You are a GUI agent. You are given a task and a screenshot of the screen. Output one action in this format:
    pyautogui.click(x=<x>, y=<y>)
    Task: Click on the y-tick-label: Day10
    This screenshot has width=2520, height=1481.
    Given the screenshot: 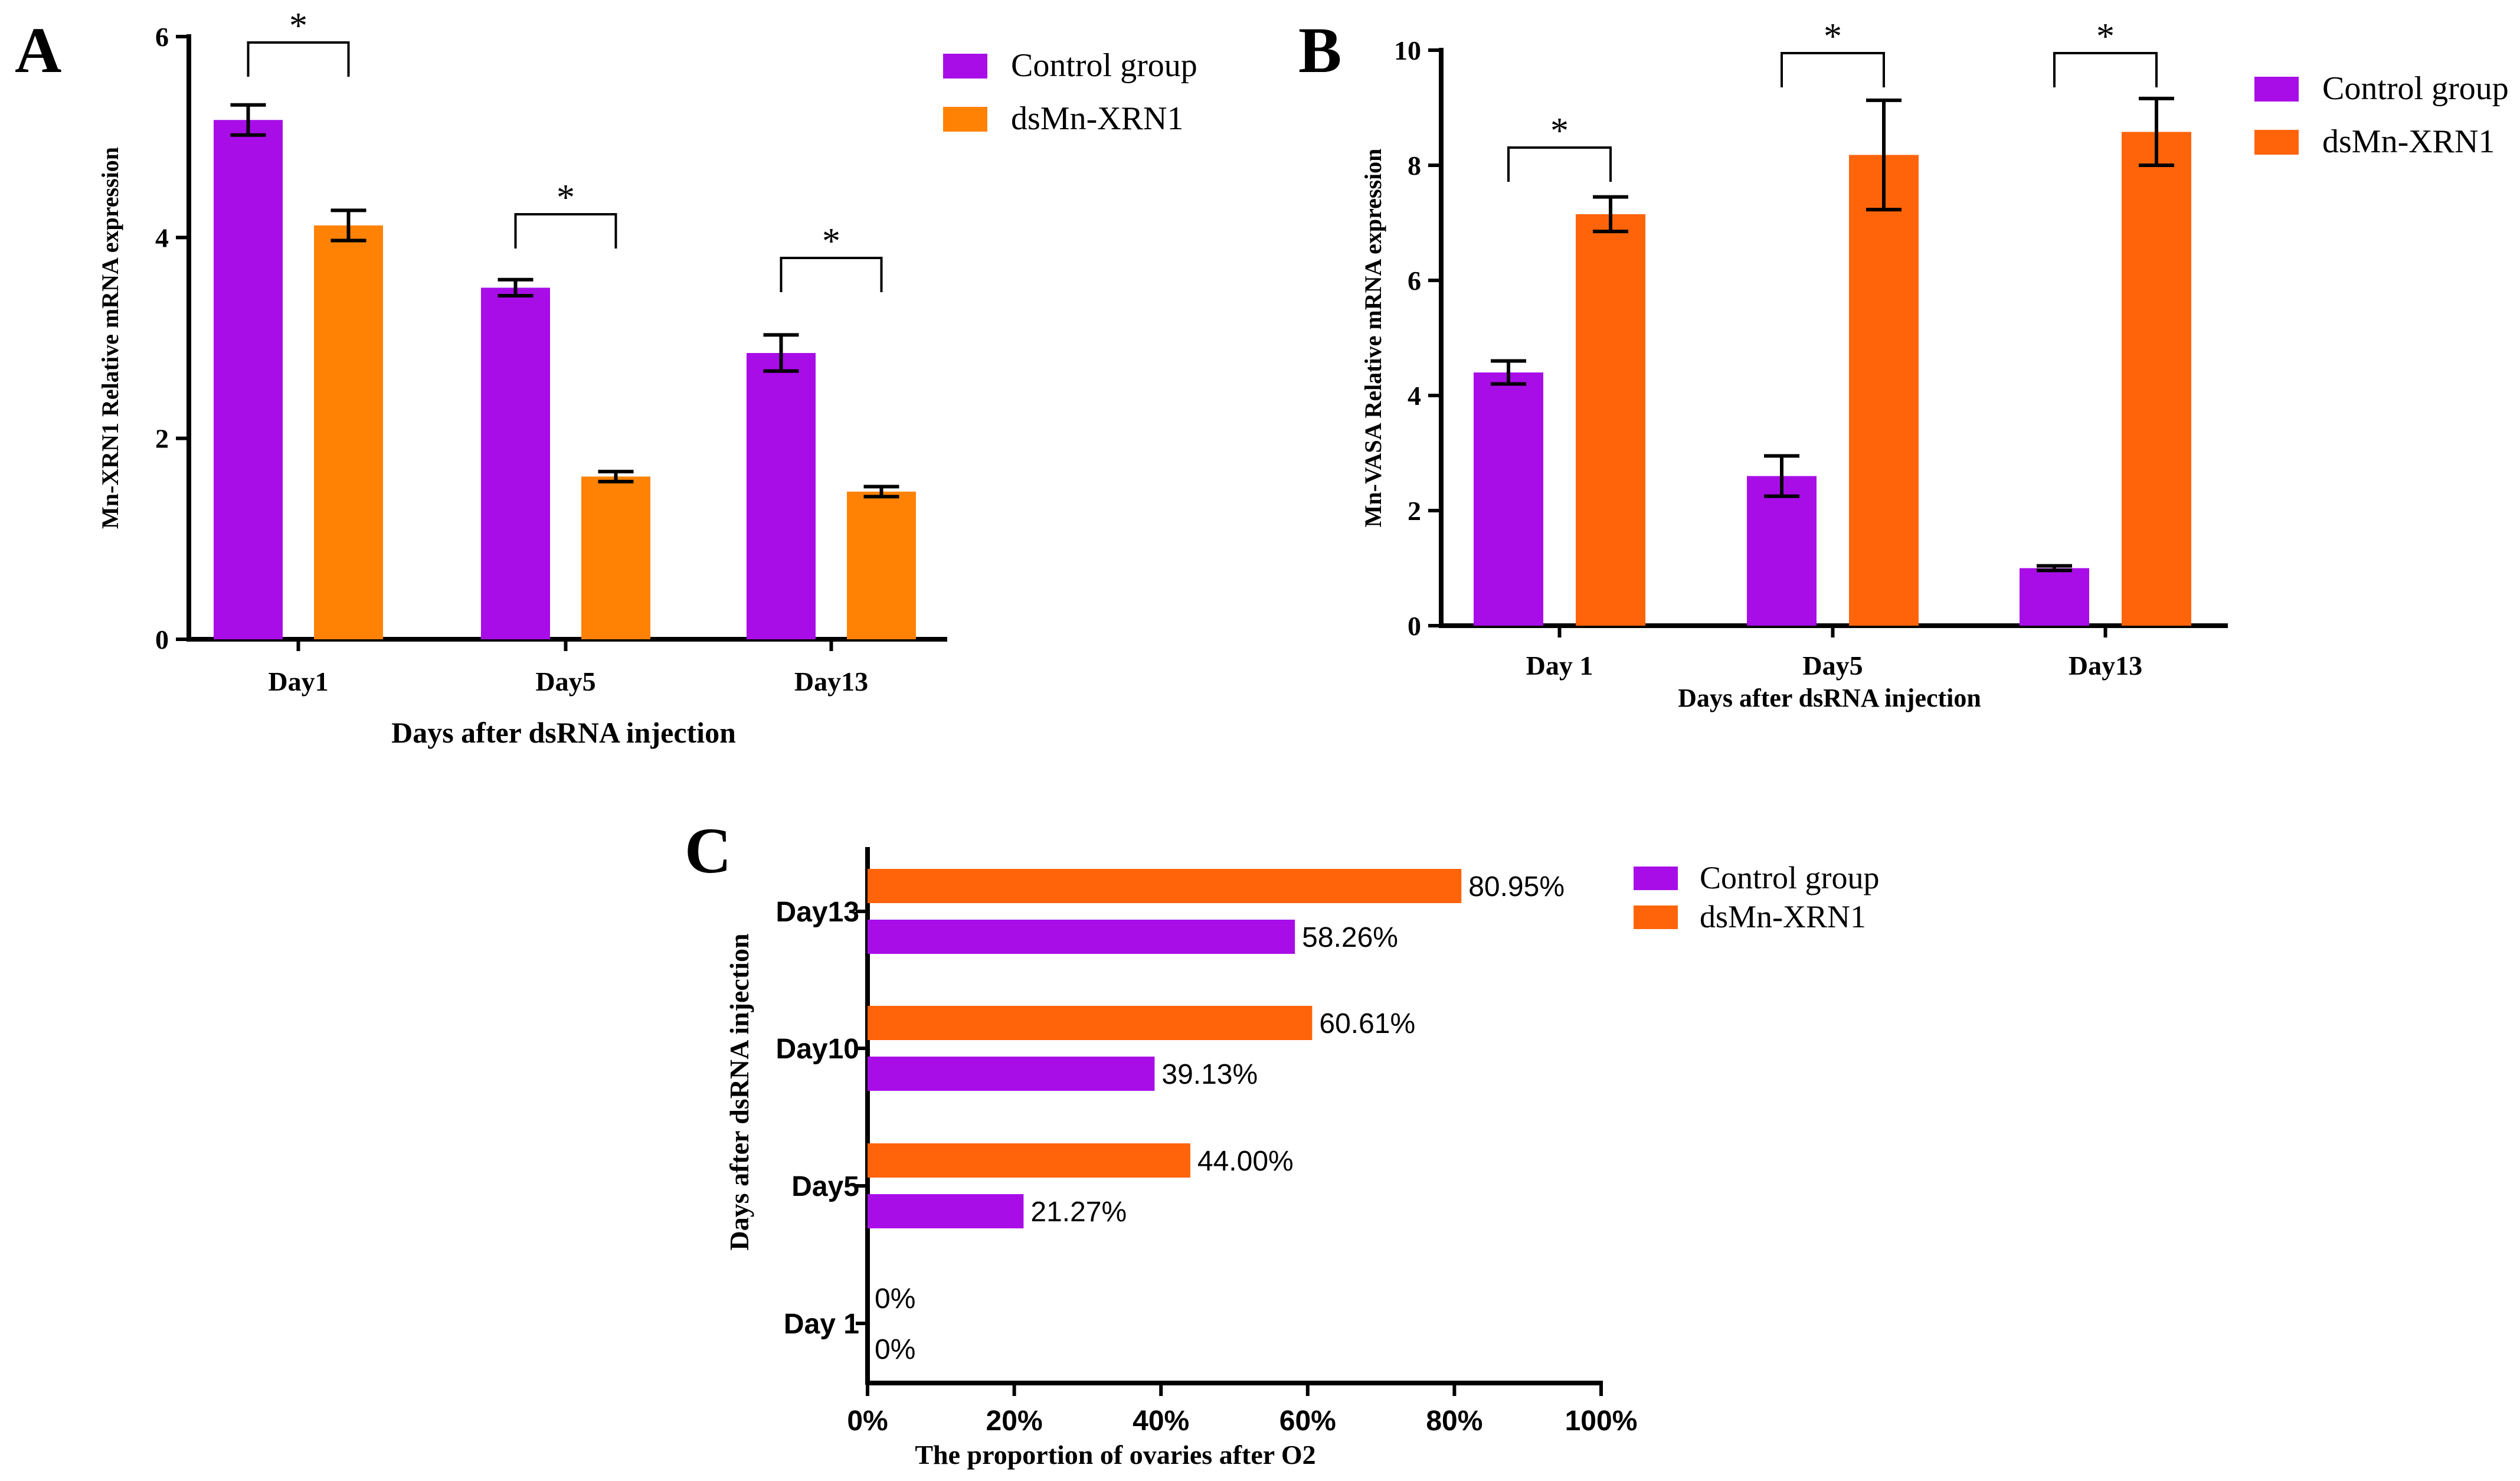 What is the action you would take?
    pyautogui.click(x=817, y=1050)
    